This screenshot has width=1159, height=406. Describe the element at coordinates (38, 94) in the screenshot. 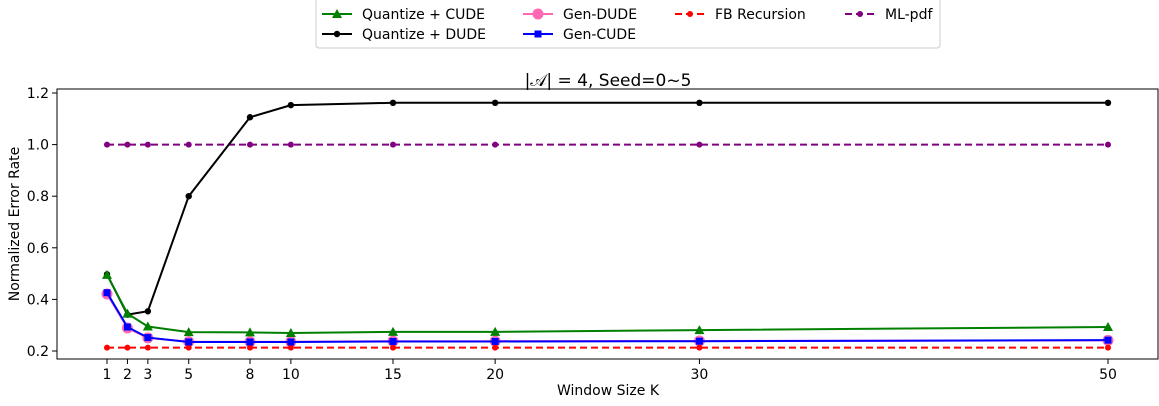

I see `y-tick-label: 1.2` at that location.